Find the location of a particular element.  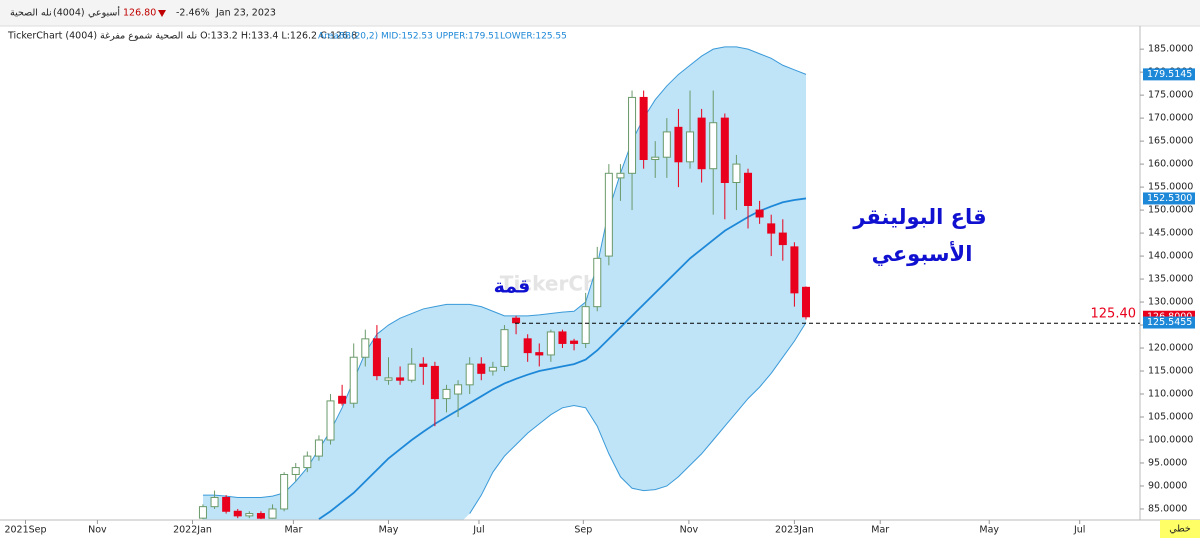

price-badge-label: 152.5300 is located at coordinates (1169, 198).